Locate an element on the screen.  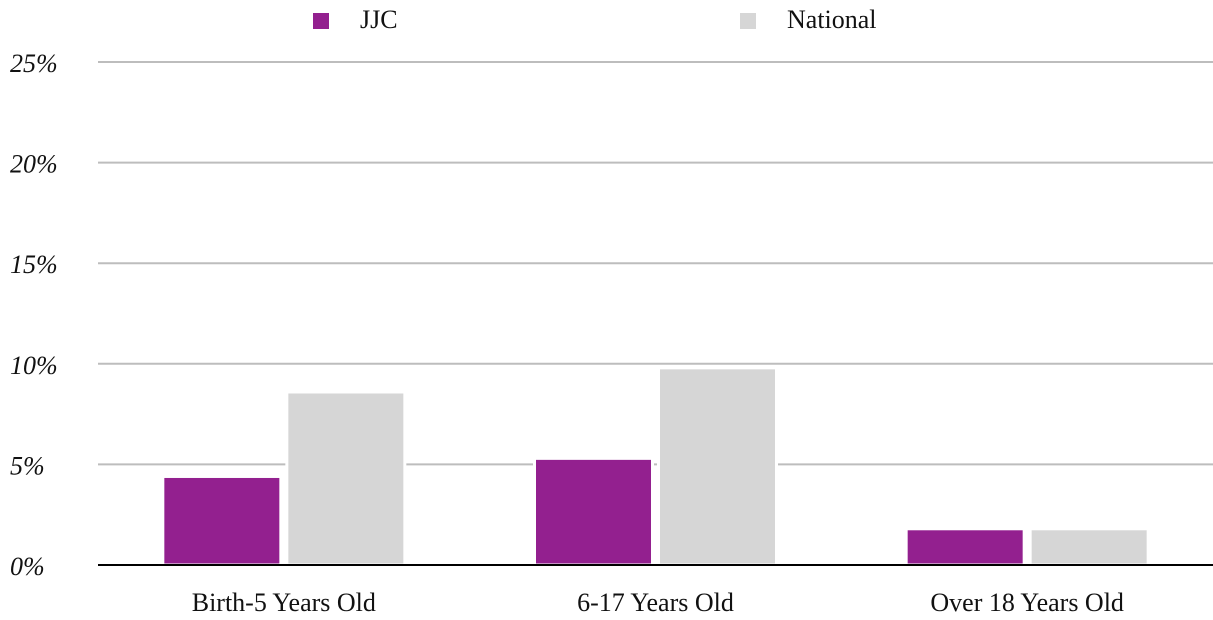
y-tick-label: 15% is located at coordinates (34, 264).